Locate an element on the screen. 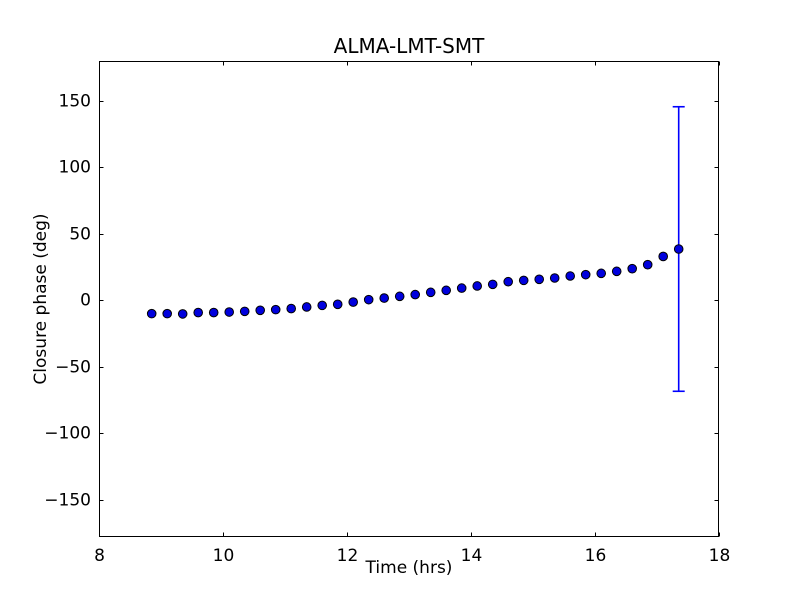  y-tick-label: 50 is located at coordinates (80, 235).